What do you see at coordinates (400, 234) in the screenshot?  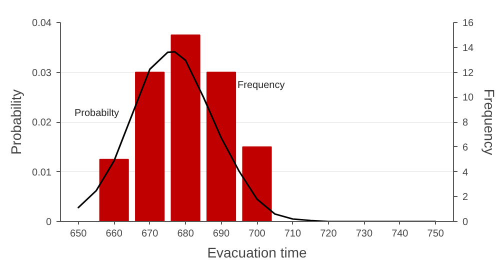 I see `x-tick-label: 740` at bounding box center [400, 234].